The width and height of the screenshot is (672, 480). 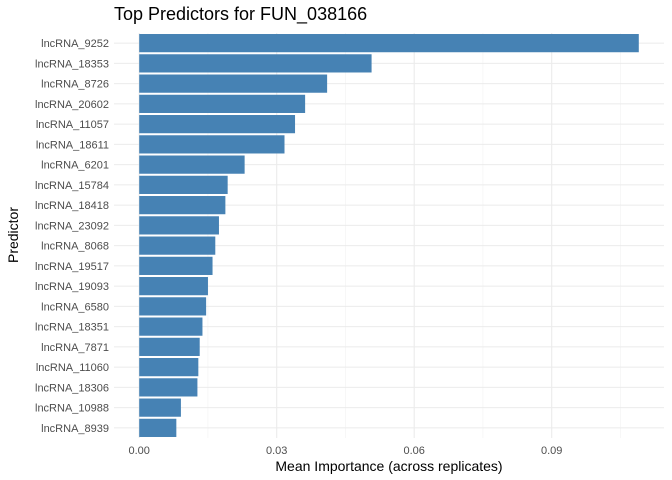 I want to click on y-axis-title: Predictor, so click(x=13, y=235).